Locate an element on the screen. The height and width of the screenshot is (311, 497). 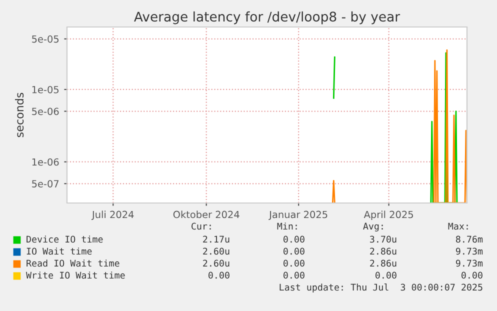
x-tick-label: Januar 2025 is located at coordinates (298, 215).